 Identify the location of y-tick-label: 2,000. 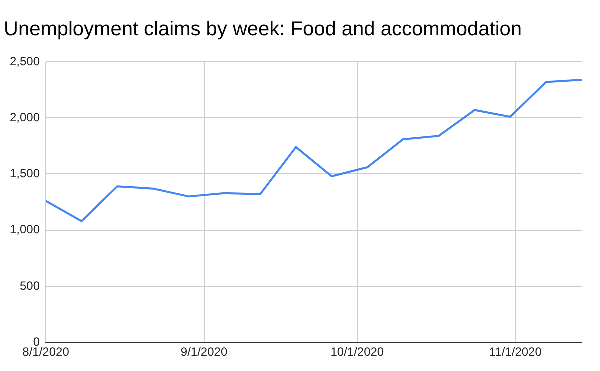
(25, 117).